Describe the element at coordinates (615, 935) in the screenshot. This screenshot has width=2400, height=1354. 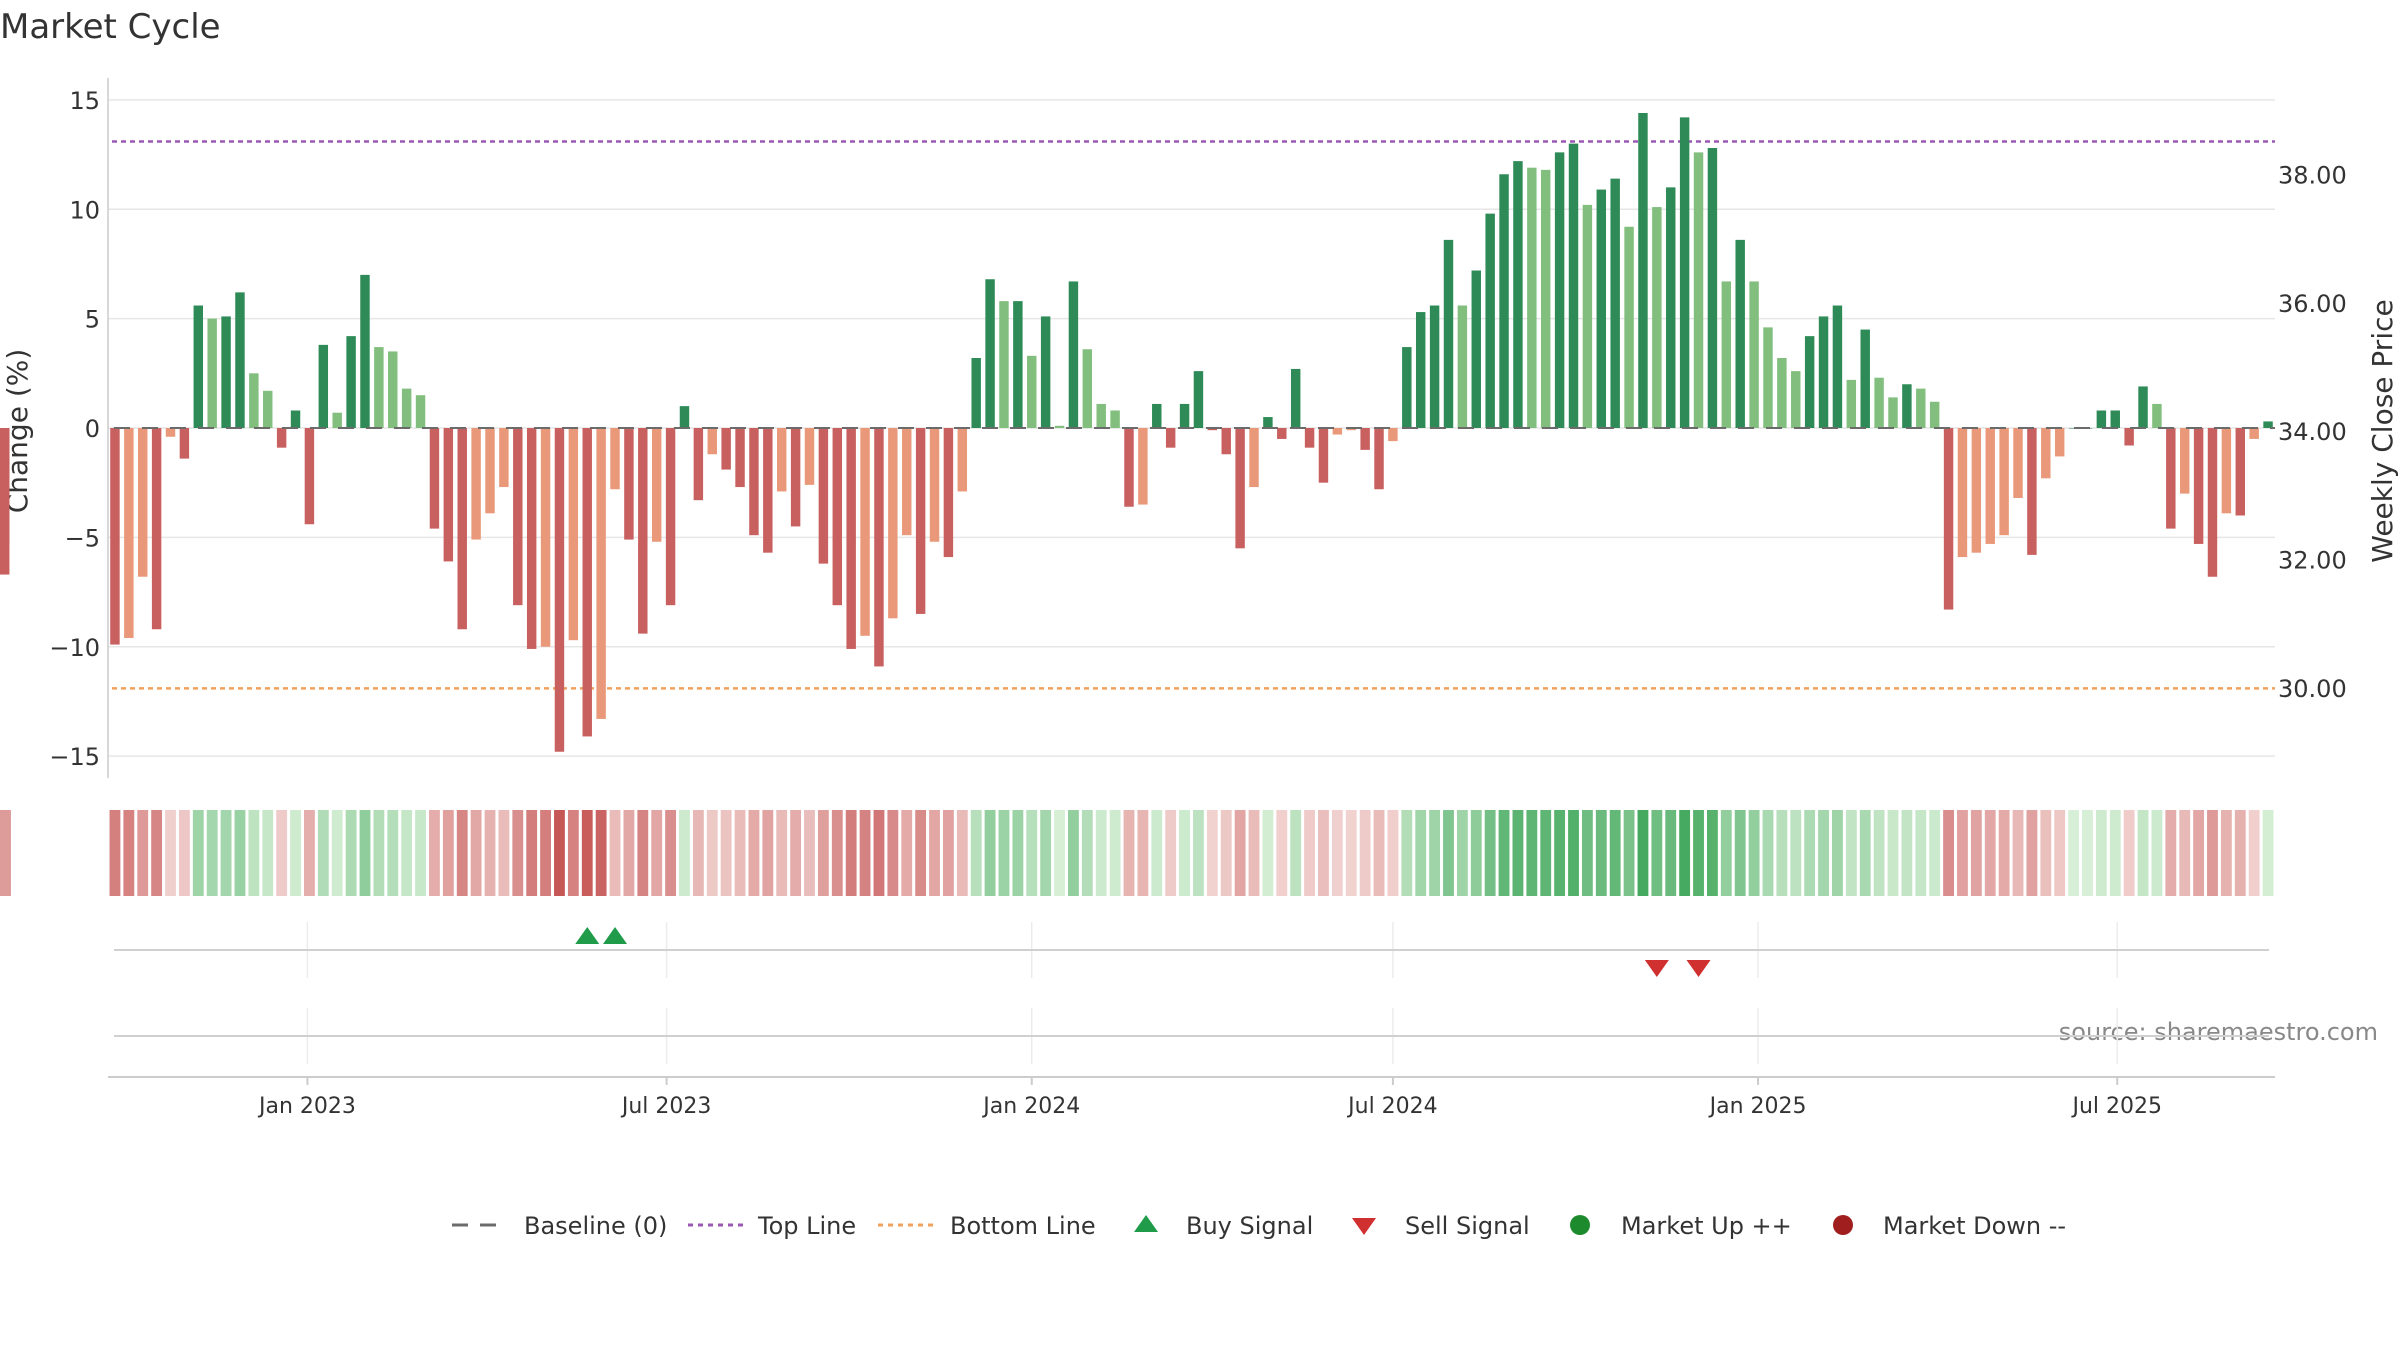
I see `buy-signal-marker` at that location.